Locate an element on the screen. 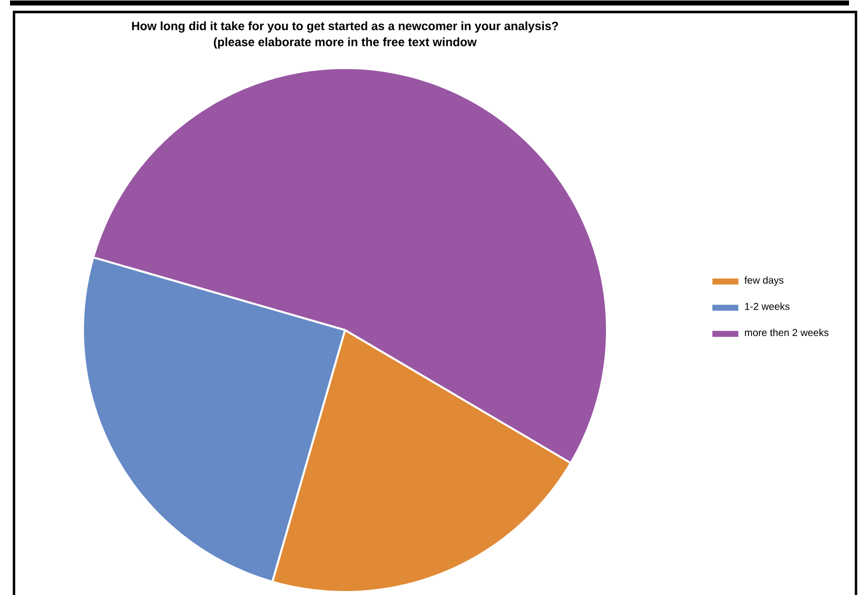 The width and height of the screenshot is (859, 595). chart-subtitle: (please elaborate more in the free text window is located at coordinates (345, 43).